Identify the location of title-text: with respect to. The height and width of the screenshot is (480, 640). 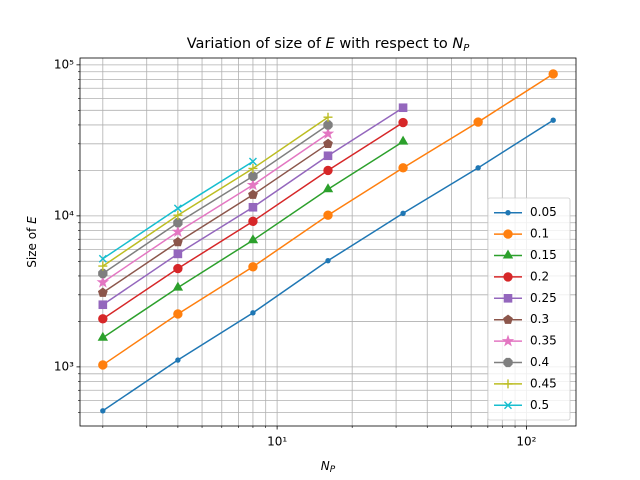
(394, 44).